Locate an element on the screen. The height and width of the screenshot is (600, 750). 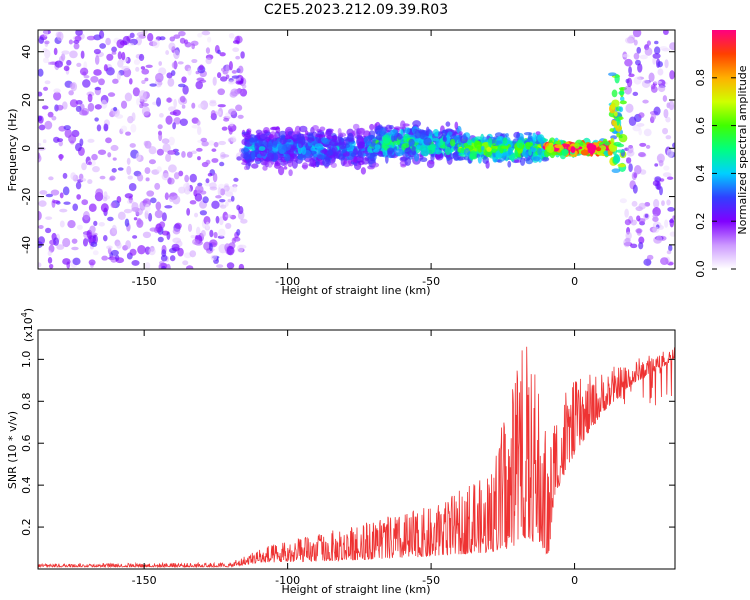
snr-y-scale: (x104) is located at coordinates (27, 325).